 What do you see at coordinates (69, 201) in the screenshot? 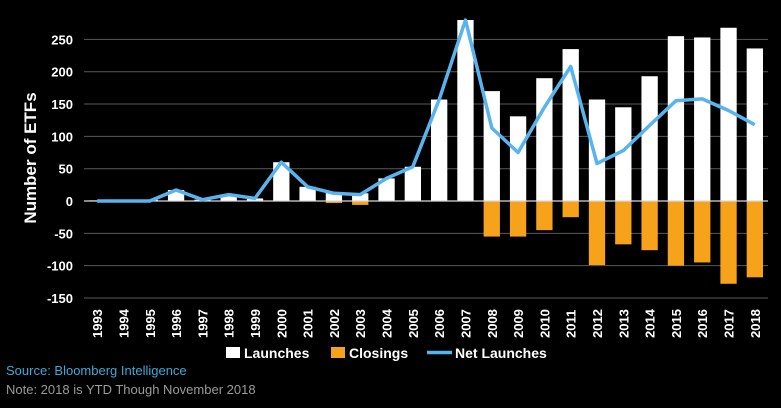
I see `y-tick-label: 0` at bounding box center [69, 201].